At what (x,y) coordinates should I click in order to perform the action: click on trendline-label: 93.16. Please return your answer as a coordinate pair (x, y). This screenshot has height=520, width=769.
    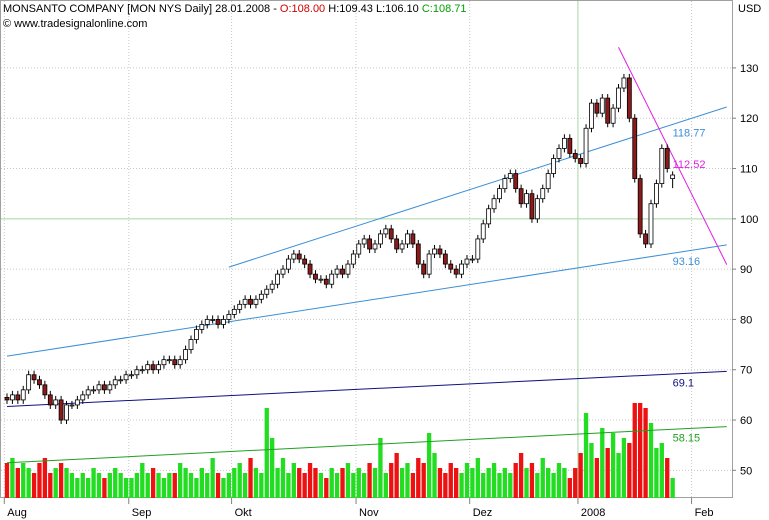
    Looking at the image, I should click on (687, 262).